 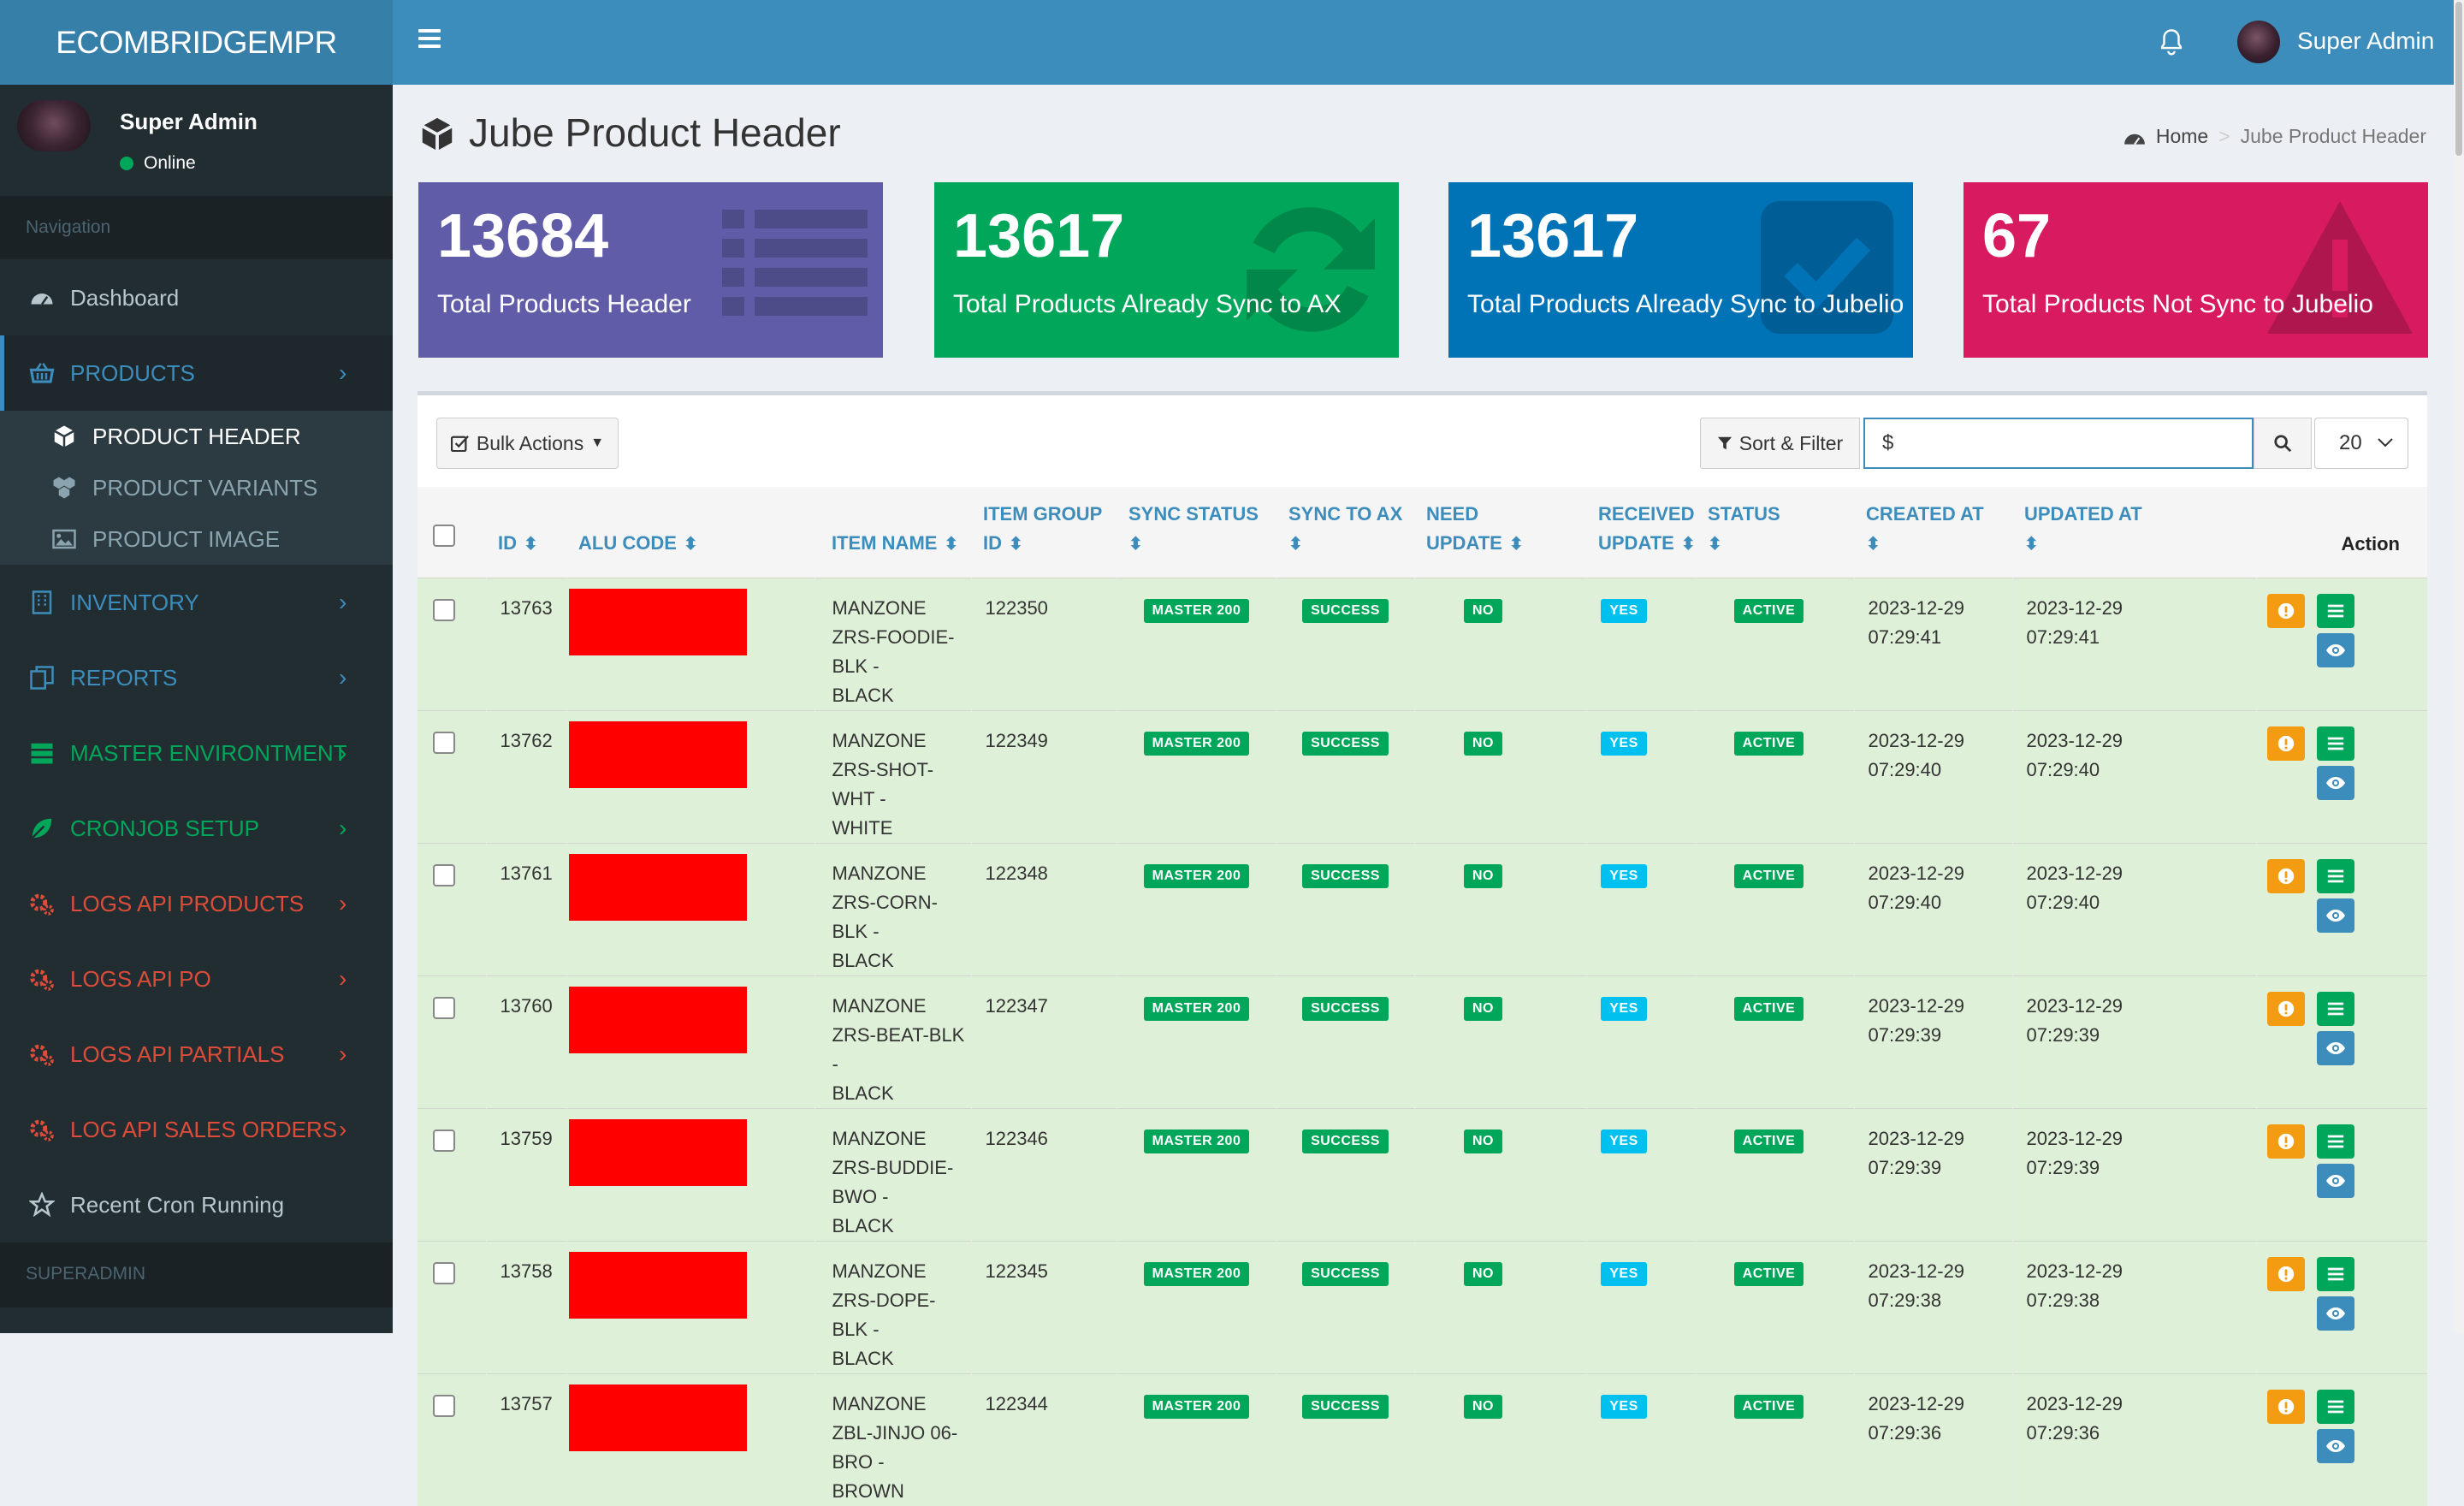 I want to click on sidebar-item-label: LOGS API PARTIALS, so click(x=177, y=1054).